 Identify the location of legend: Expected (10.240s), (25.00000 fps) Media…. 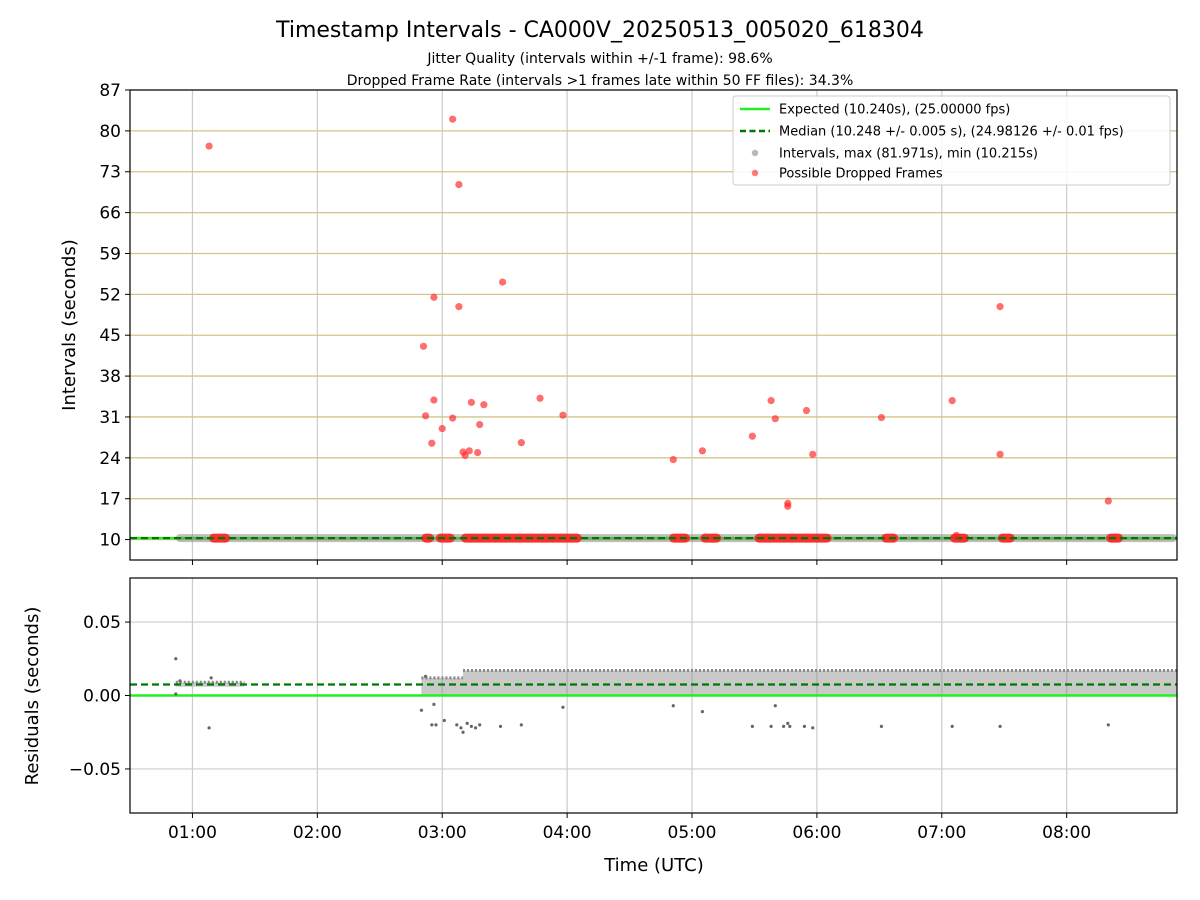
(951, 140).